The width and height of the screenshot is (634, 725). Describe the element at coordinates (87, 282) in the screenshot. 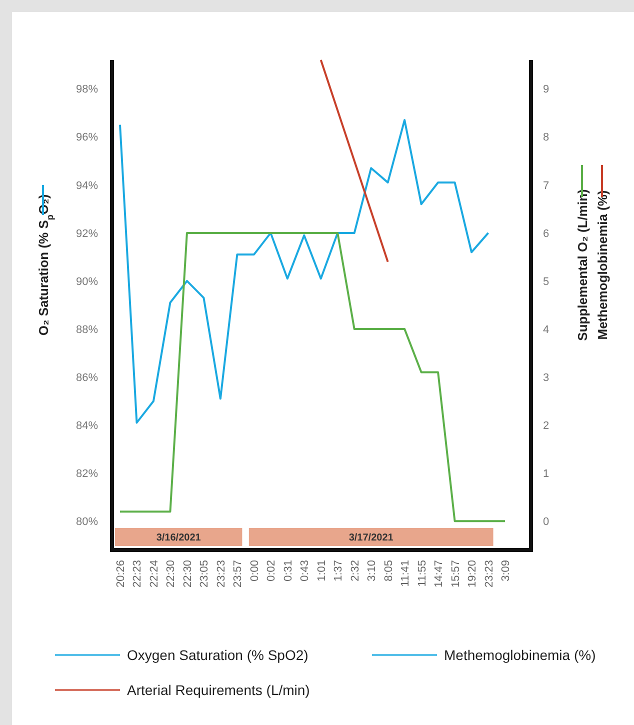

I see `y-tick-label: 90%` at that location.